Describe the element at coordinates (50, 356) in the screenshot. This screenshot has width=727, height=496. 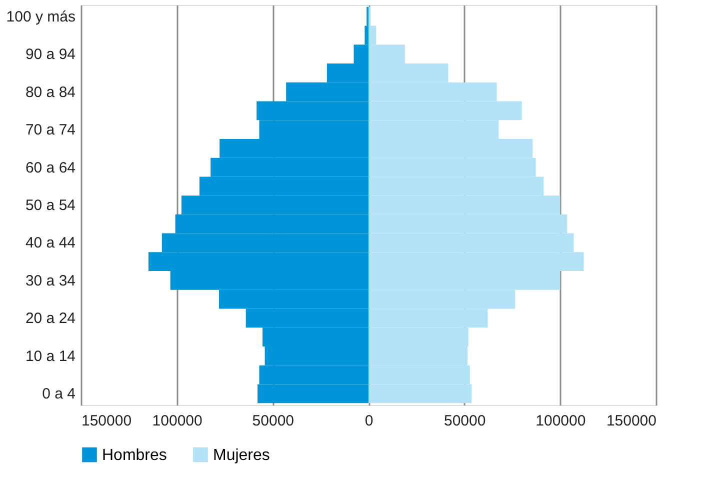
I see `y-tick-label: 10 a 14` at that location.